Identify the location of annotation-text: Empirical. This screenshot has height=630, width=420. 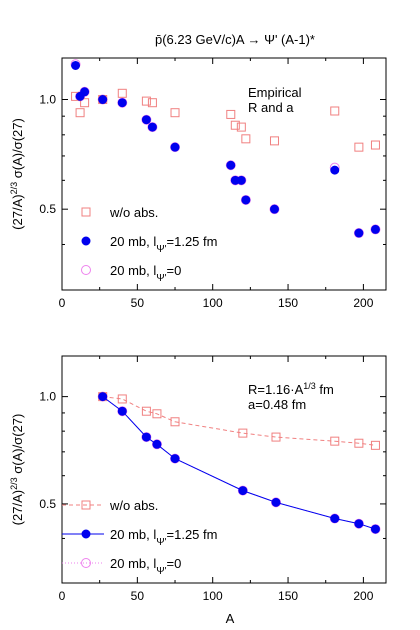
(275, 92).